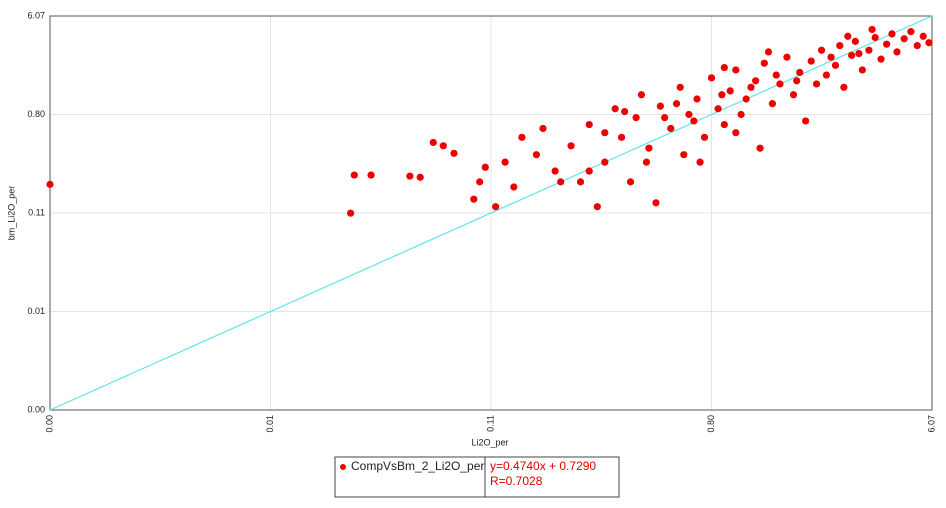 This screenshot has height=508, width=946. What do you see at coordinates (11, 213) in the screenshot?
I see `y-axis-label: bm_Li2O_per` at bounding box center [11, 213].